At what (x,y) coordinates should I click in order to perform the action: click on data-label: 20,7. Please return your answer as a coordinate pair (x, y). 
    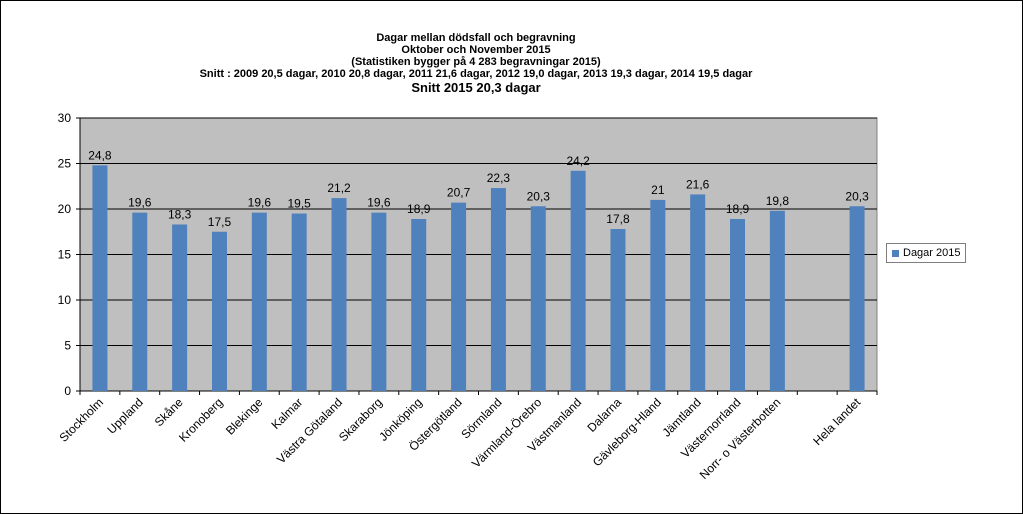
    Looking at the image, I should click on (459, 193).